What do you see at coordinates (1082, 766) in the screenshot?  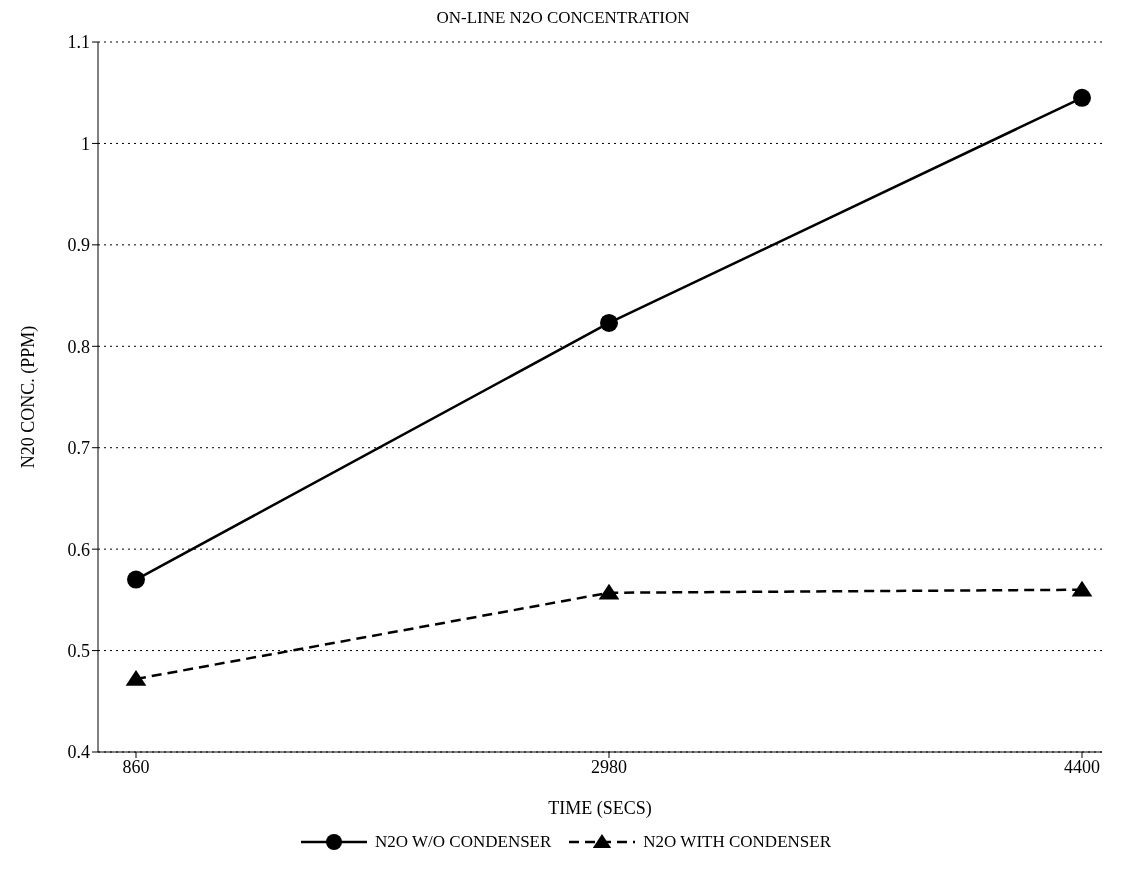 I see `x-tick-label: 4400` at bounding box center [1082, 766].